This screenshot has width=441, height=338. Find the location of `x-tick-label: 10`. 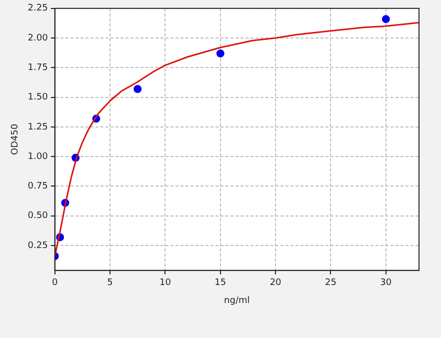

x-tick-label: 10 is located at coordinates (165, 283).